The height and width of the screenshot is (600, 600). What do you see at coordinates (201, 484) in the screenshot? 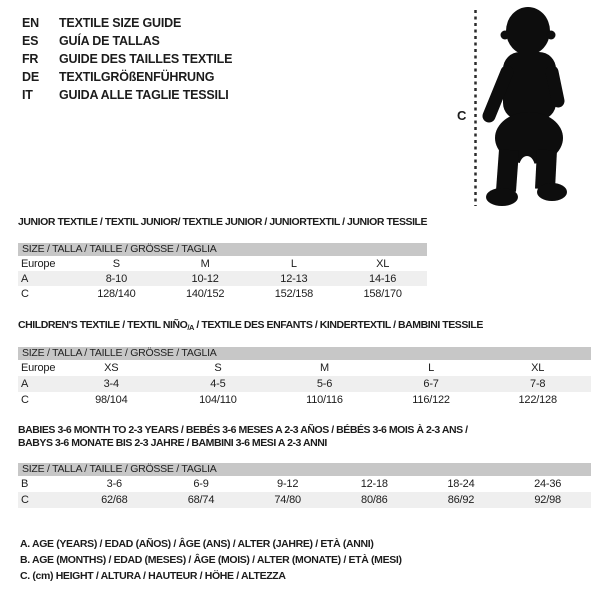
I see `size-value-cell: 6-9` at bounding box center [201, 484].